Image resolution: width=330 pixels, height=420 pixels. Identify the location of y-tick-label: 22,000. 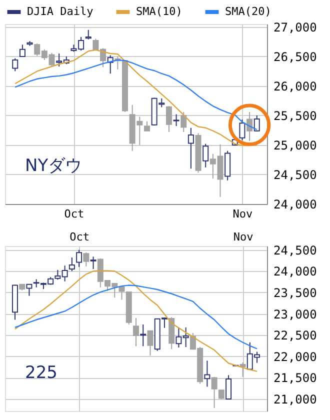
(295, 357).